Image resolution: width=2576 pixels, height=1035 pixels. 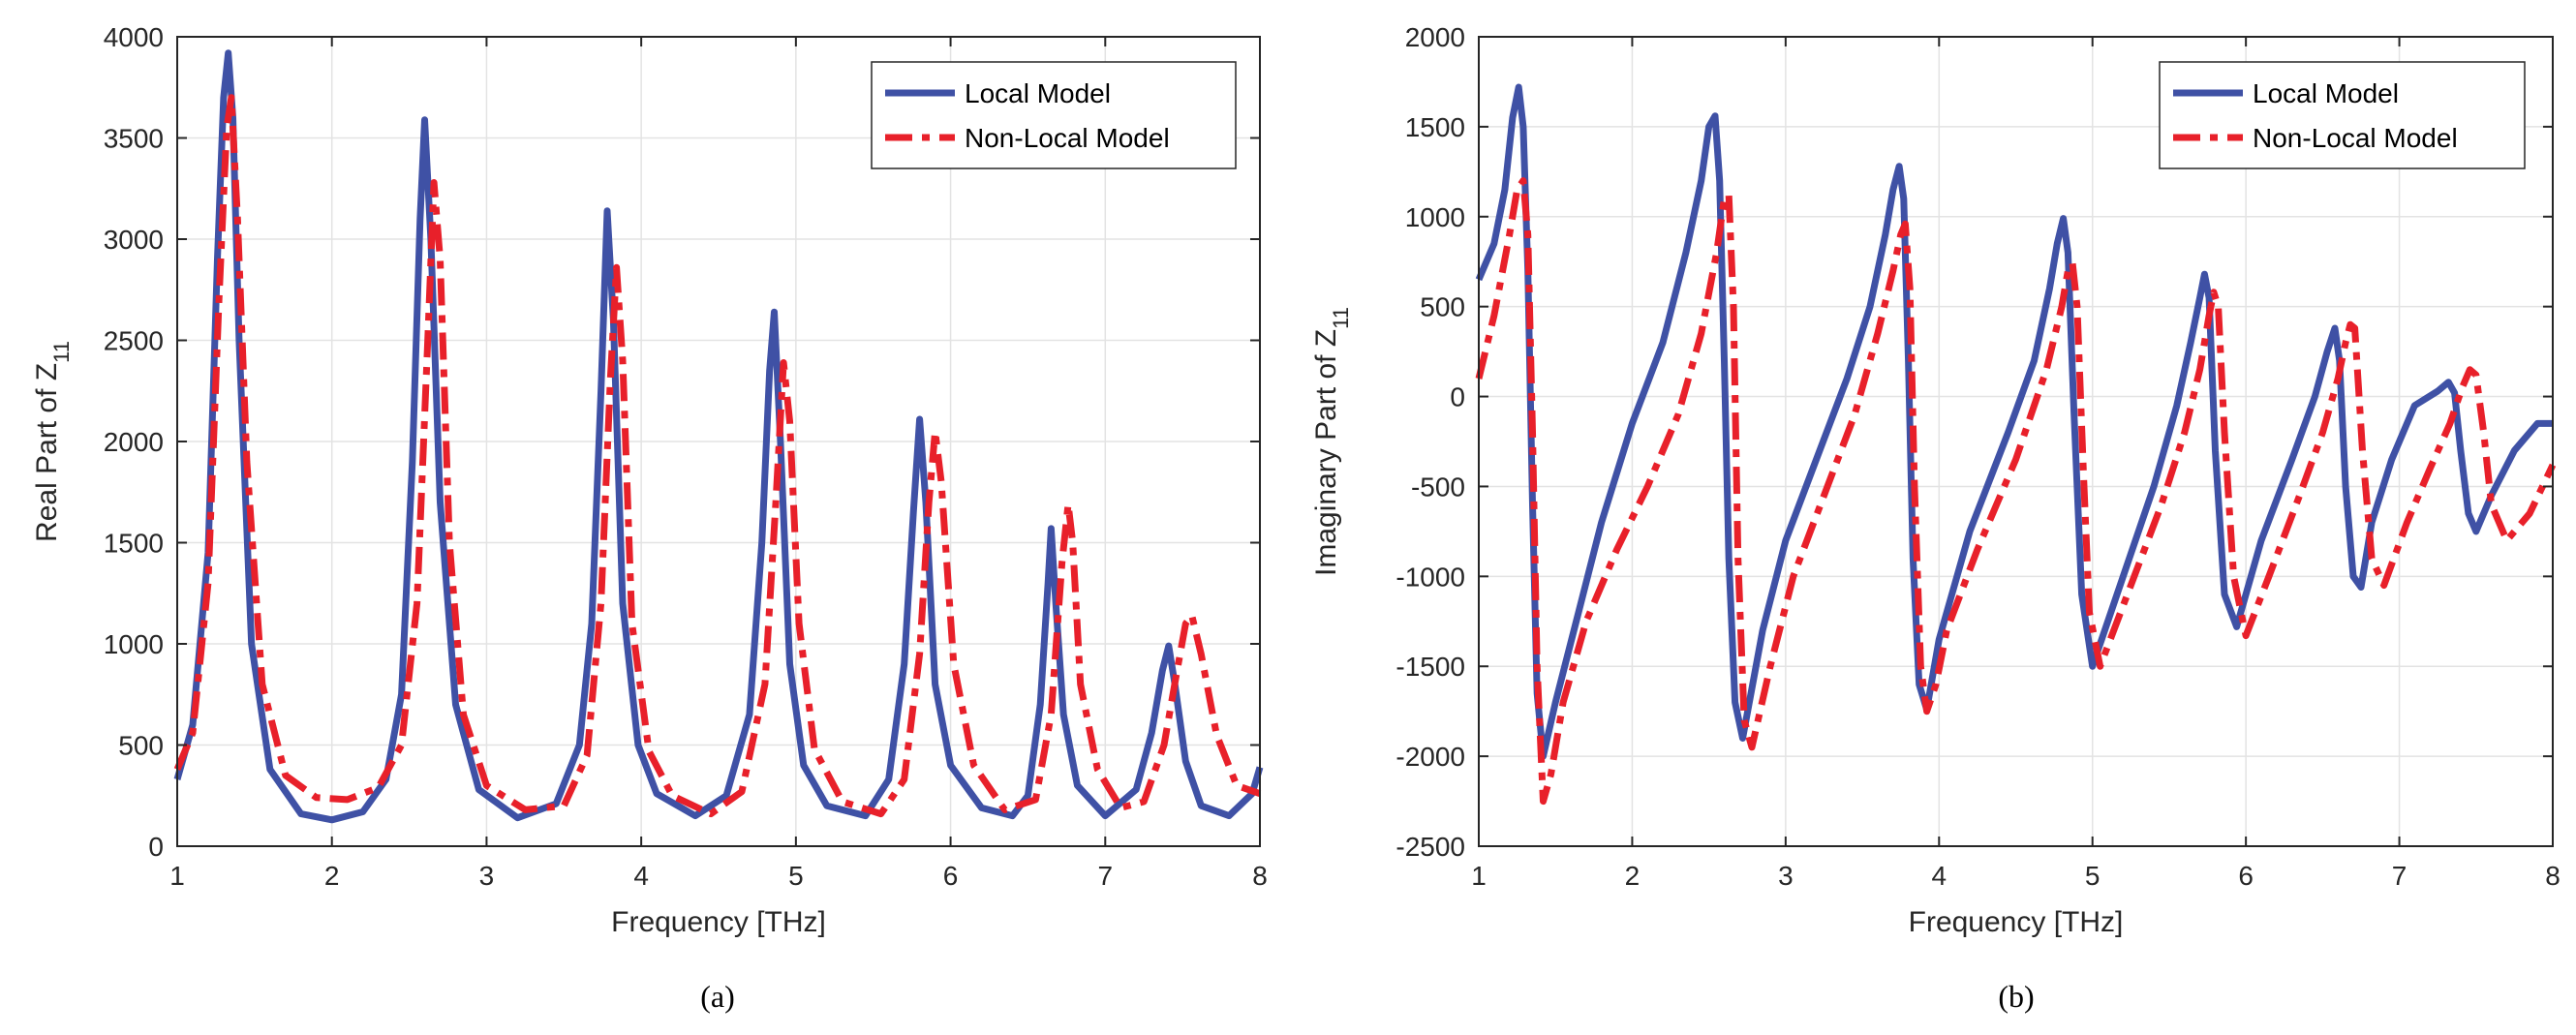 I want to click on y-tick-label: -2000, so click(x=1430, y=757).